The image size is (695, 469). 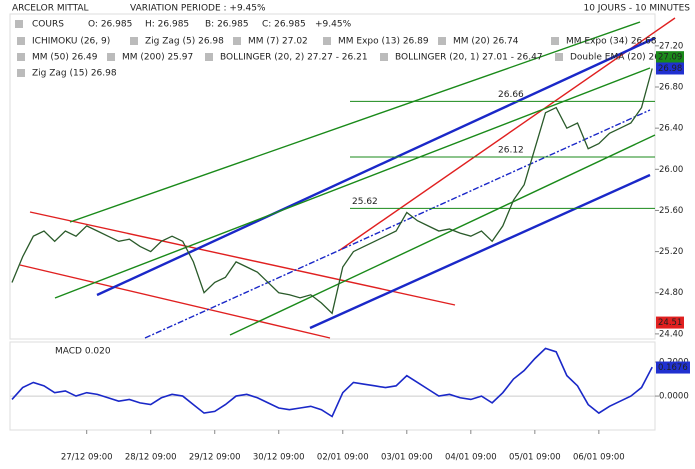 What do you see at coordinates (227, 25) in the screenshot?
I see `quote-field: B: 26.985` at bounding box center [227, 25].